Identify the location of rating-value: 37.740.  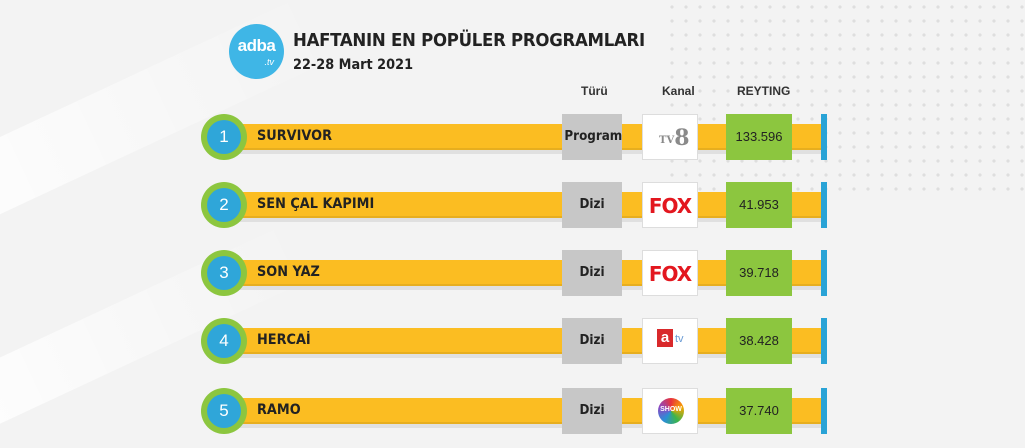
(759, 410).